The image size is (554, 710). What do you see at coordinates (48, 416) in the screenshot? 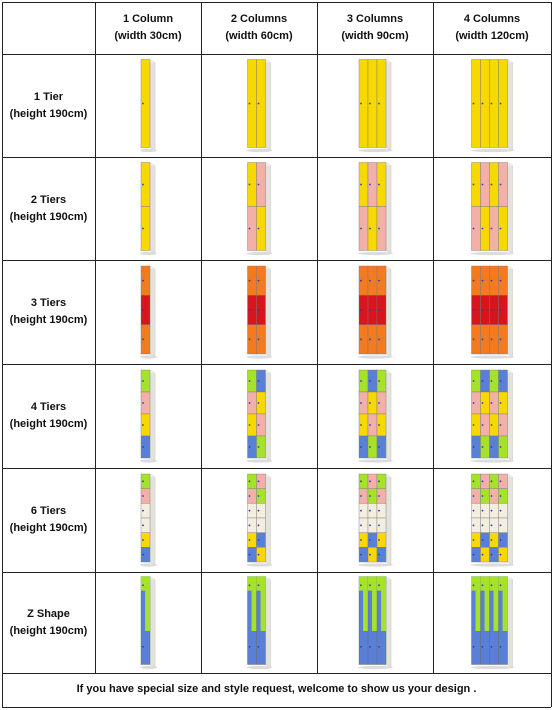
I see `row-header: 4 Tiers (height 190cm)` at bounding box center [48, 416].